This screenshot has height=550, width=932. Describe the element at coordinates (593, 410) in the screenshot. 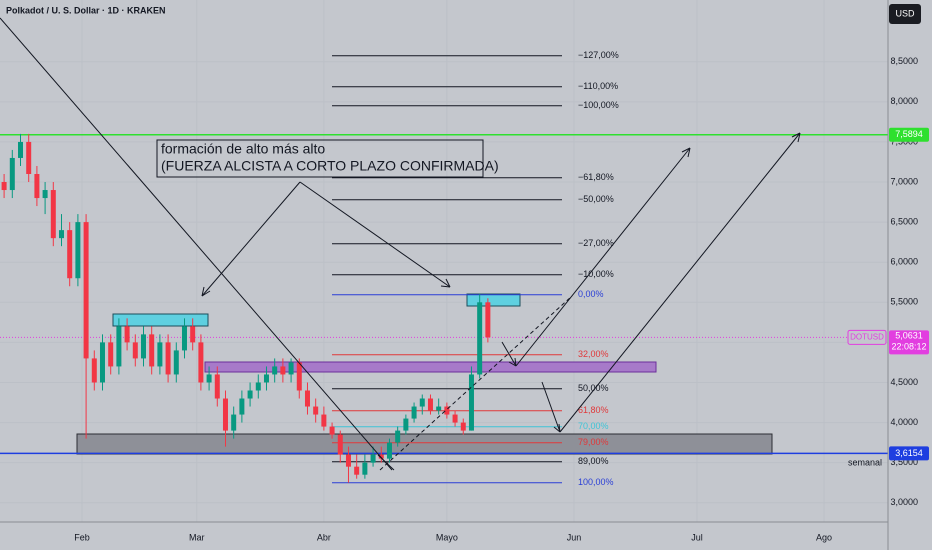

I see `fib-label: 61,80%` at that location.